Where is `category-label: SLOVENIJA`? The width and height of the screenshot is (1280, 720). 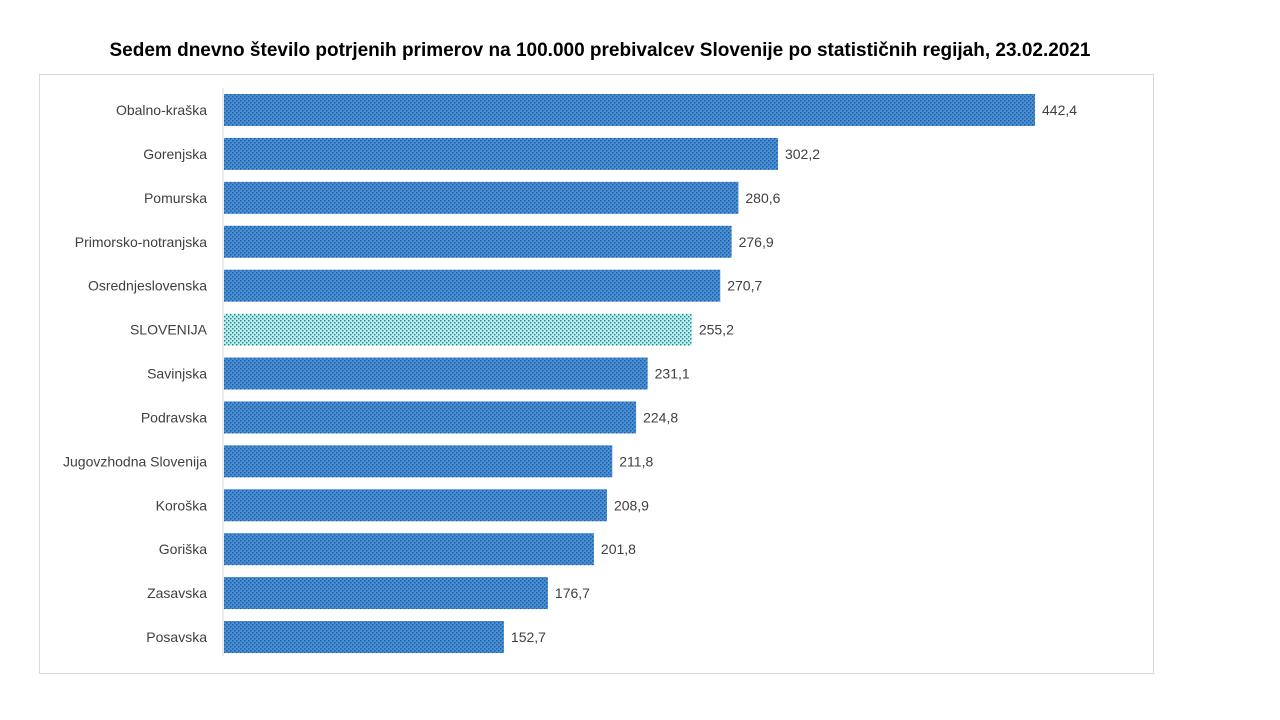
category-label: SLOVENIJA is located at coordinates (169, 330).